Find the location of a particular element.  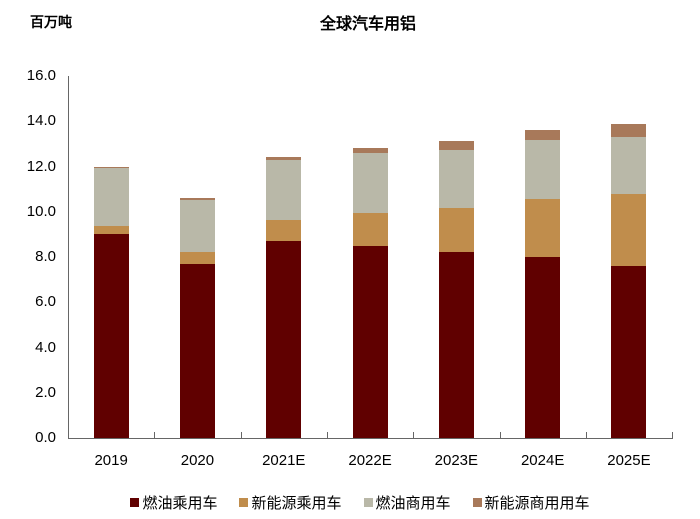

legend-item: 新能源商用用车 is located at coordinates (531, 502).